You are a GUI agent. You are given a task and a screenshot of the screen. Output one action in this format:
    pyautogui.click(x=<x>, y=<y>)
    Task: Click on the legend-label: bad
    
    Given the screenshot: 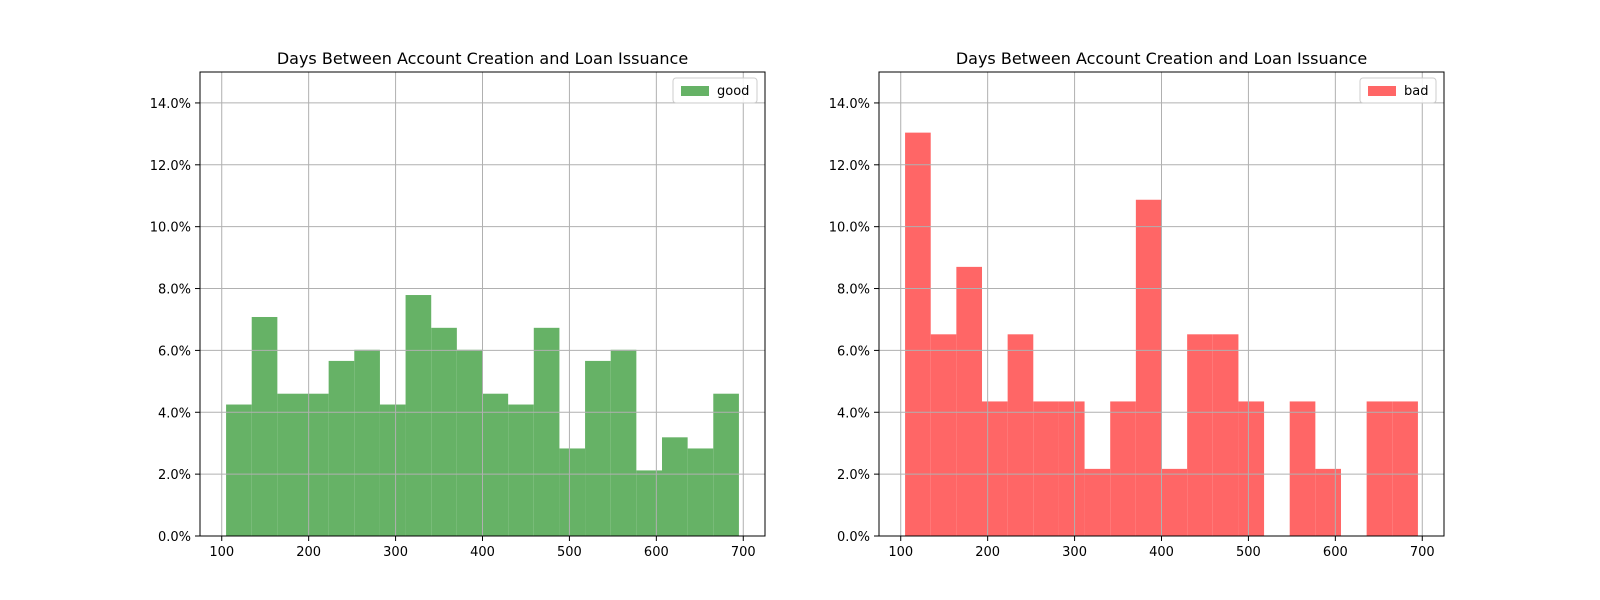 What is the action you would take?
    pyautogui.click(x=1416, y=91)
    